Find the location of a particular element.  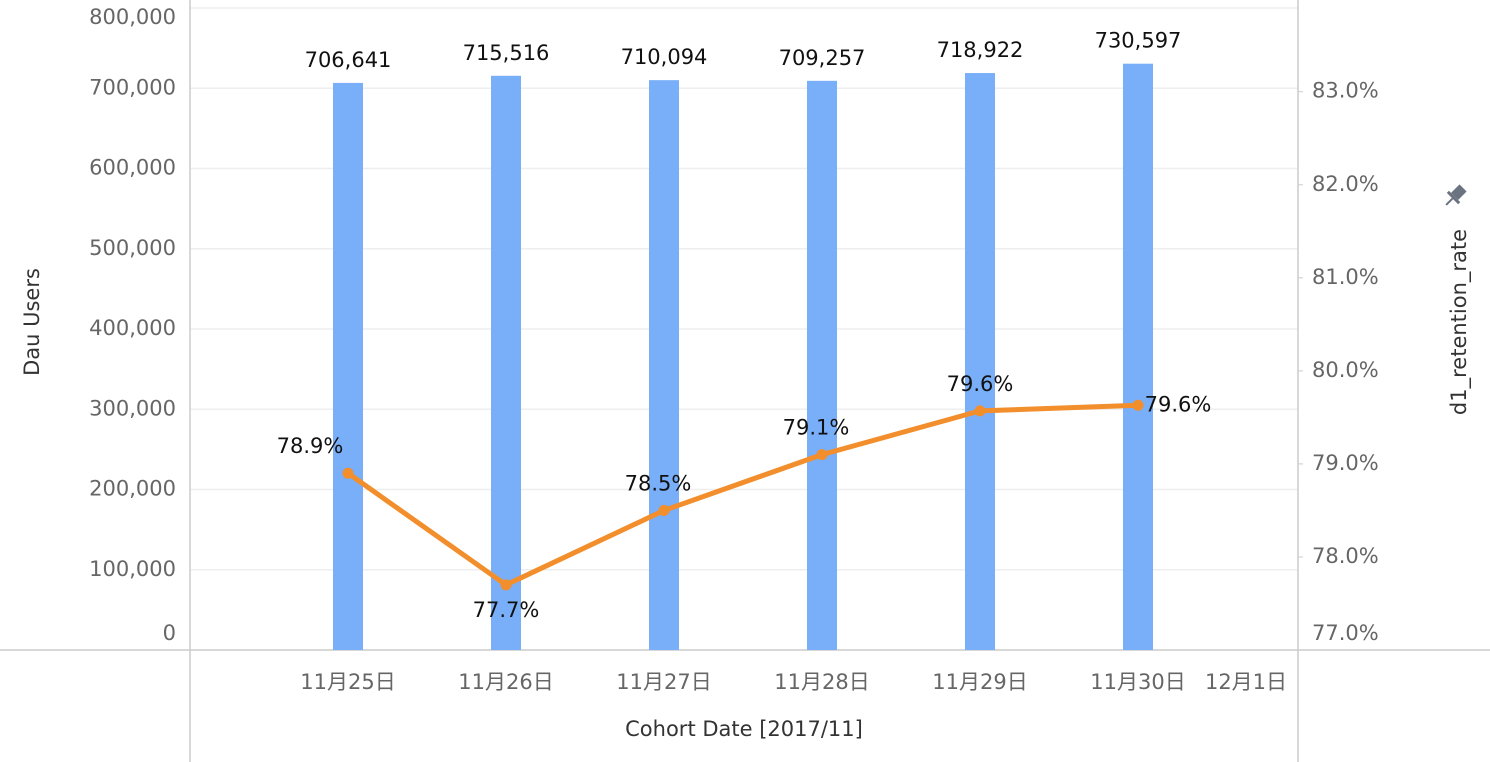

y-tick-label: 200,000 is located at coordinates (132, 489).